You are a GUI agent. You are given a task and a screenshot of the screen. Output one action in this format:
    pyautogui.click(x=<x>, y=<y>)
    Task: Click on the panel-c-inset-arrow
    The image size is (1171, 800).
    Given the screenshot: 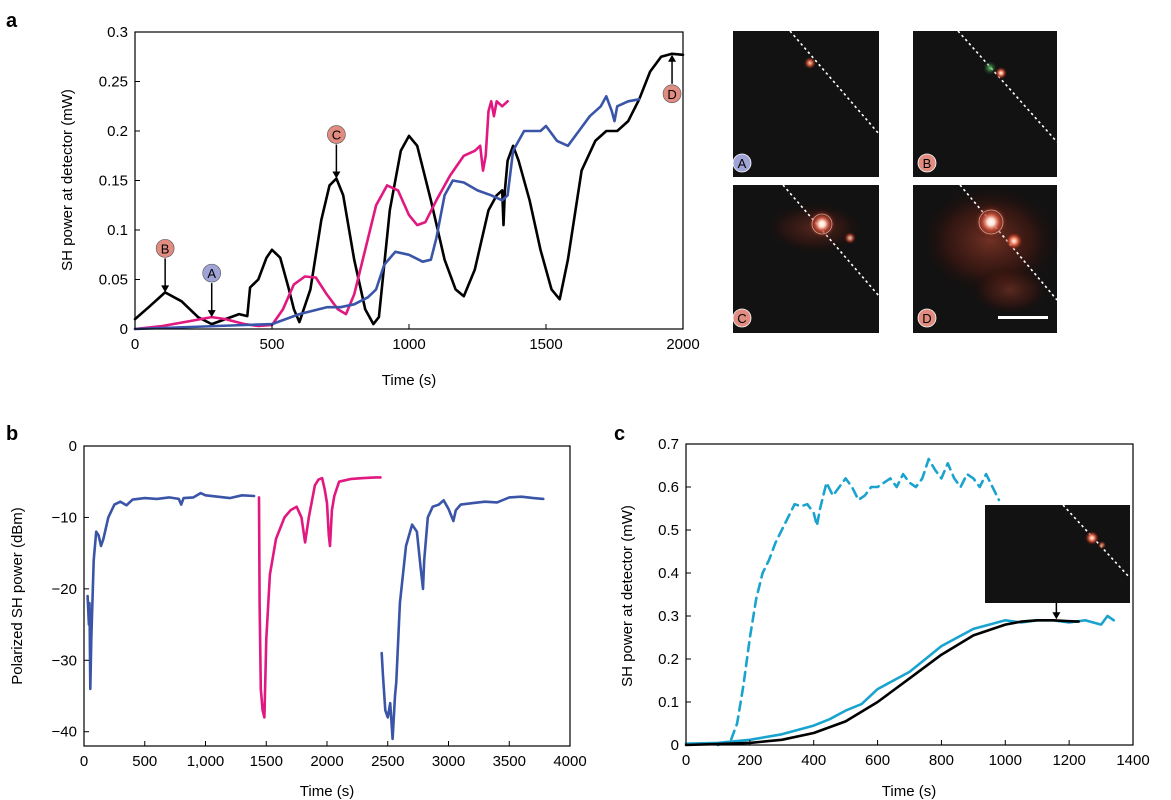 What is the action you would take?
    pyautogui.click(x=1056, y=611)
    